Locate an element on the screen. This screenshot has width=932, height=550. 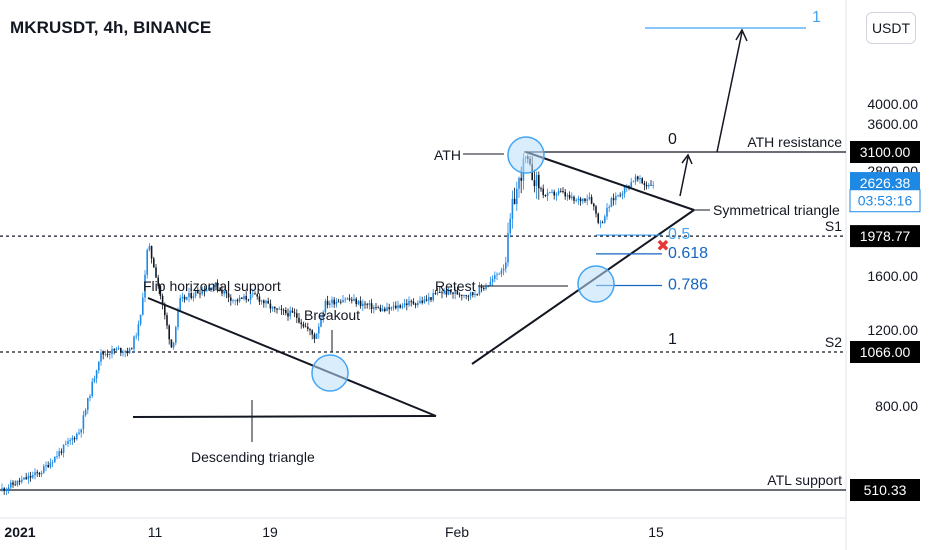
highlight-circle is located at coordinates (526, 155).